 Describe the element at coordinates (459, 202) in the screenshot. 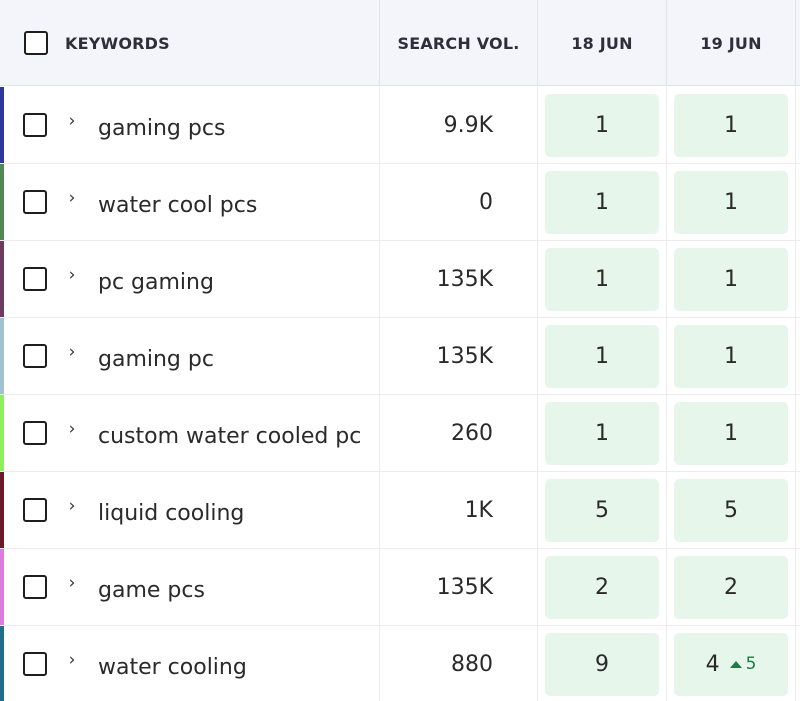

I see `search-volume-cell: 0` at that location.